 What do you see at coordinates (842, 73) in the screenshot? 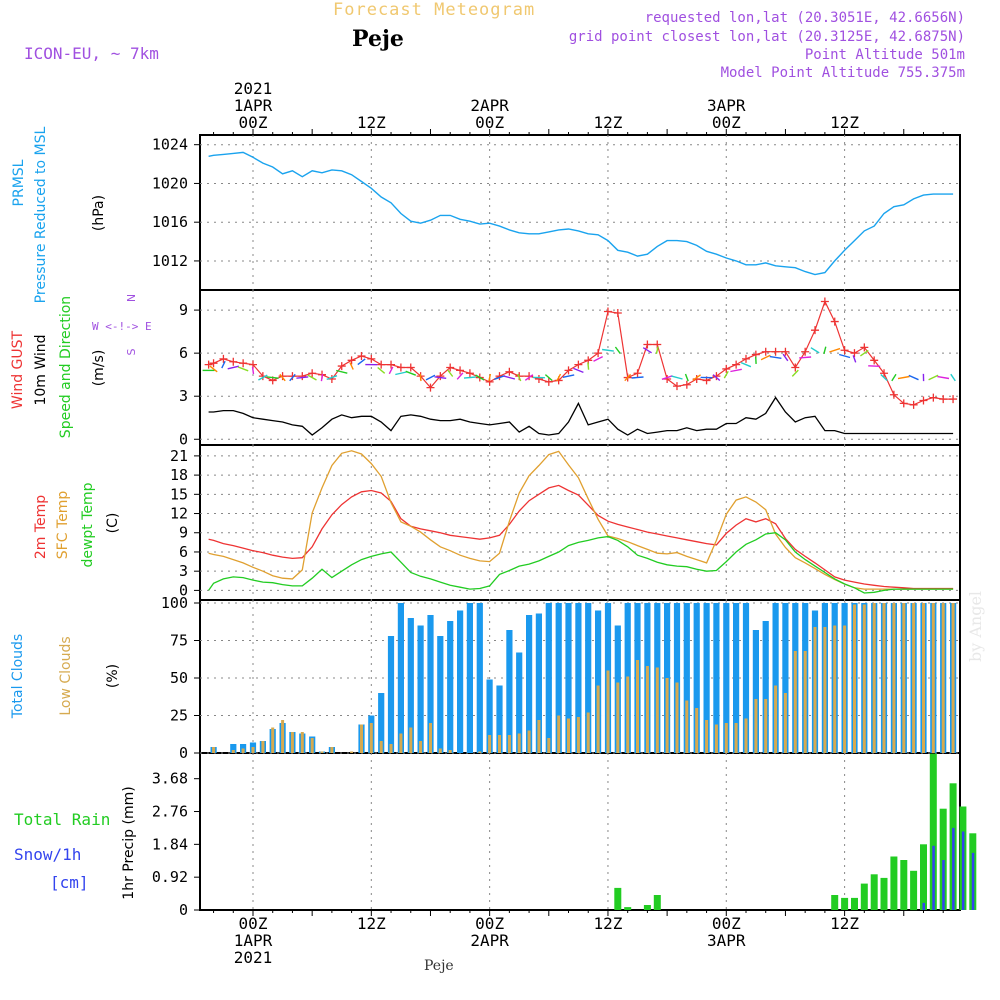
I see `model-altitude: Model Point Altitude 755.375m` at bounding box center [842, 73].